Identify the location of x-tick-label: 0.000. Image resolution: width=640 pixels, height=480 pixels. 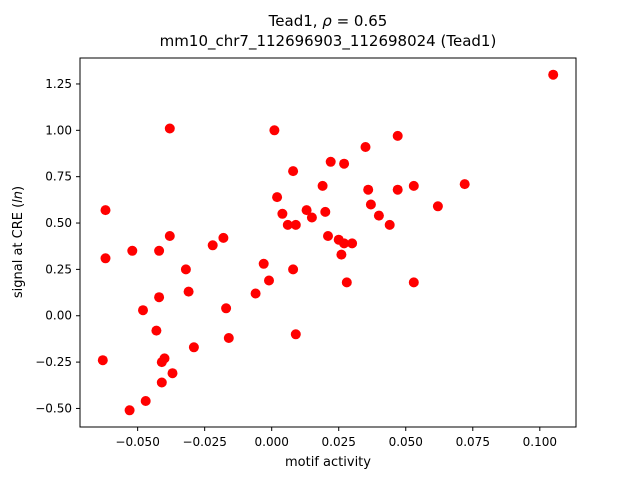
(272, 442).